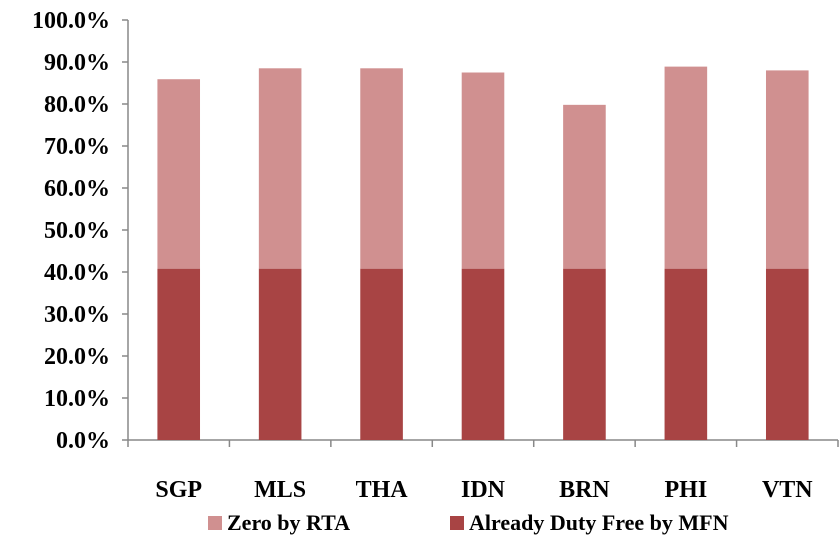 The width and height of the screenshot is (840, 542). I want to click on x-tick-label: BRN, so click(584, 490).